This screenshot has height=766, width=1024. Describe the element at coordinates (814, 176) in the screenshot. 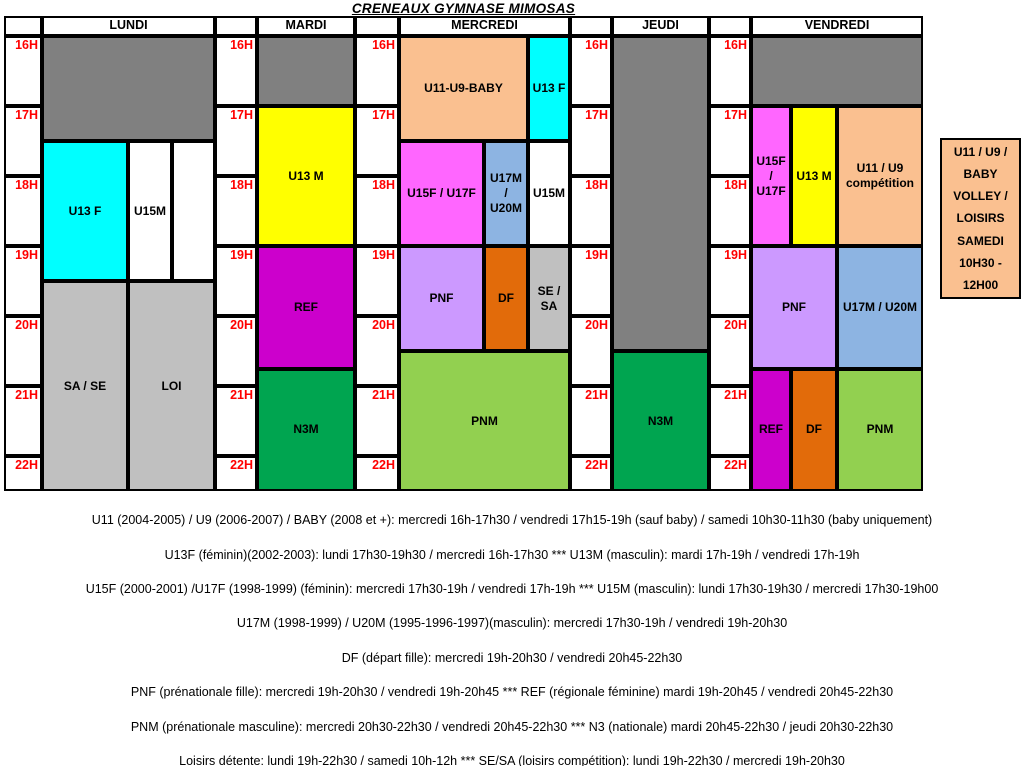

I see `schedule-block-vendredi-u13-m: U13 M` at that location.